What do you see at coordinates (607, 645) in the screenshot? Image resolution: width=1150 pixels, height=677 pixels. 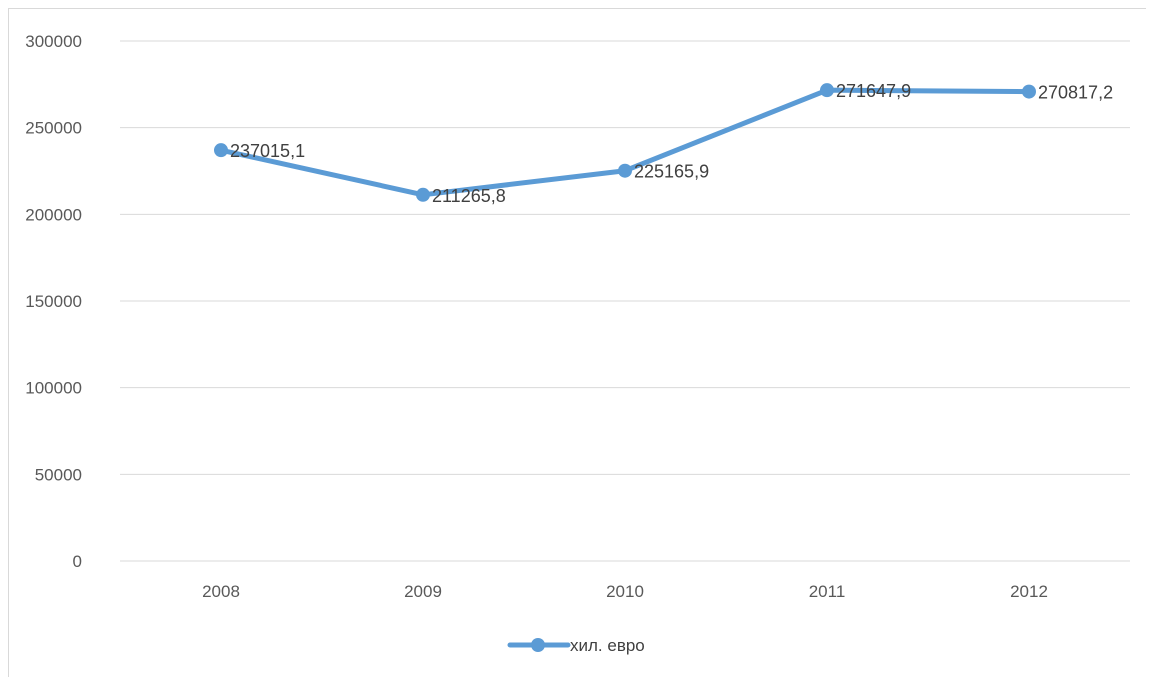 I see `legend-label: хил. евро` at bounding box center [607, 645].